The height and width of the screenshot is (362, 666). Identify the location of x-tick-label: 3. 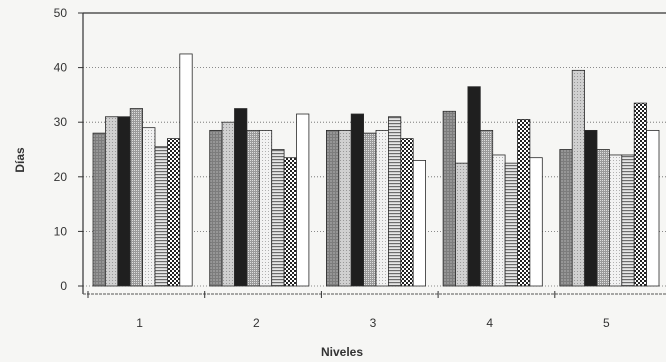
(373, 323).